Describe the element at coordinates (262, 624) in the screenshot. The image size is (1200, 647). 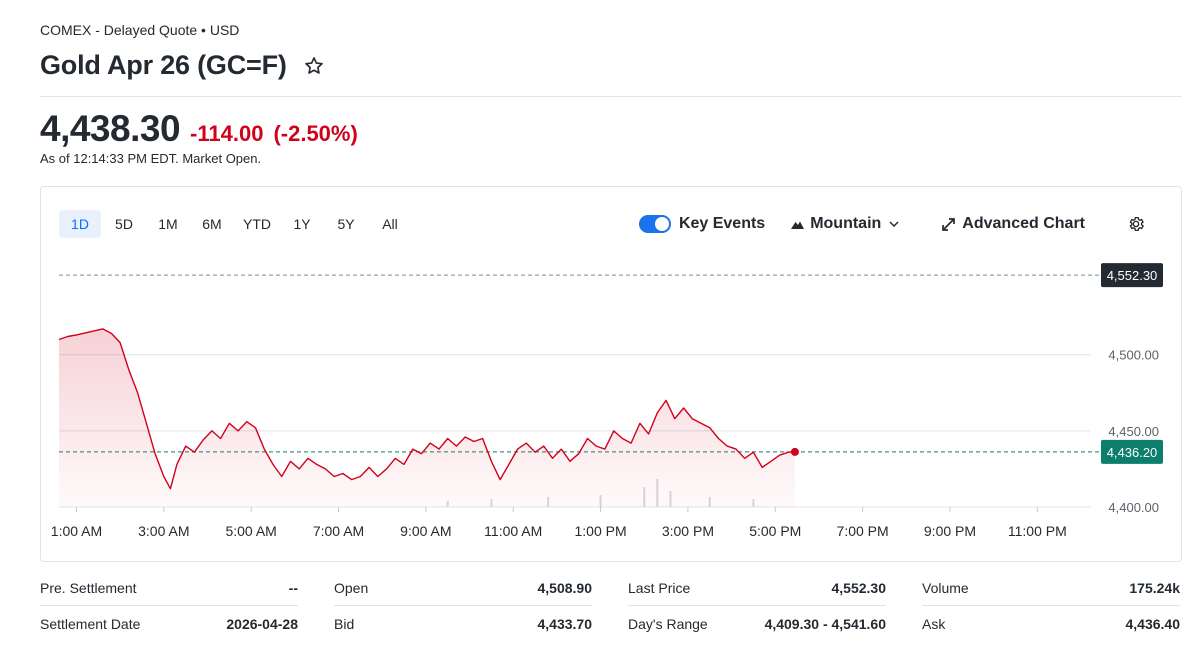
I see `stat-value: 2026-04-28` at that location.